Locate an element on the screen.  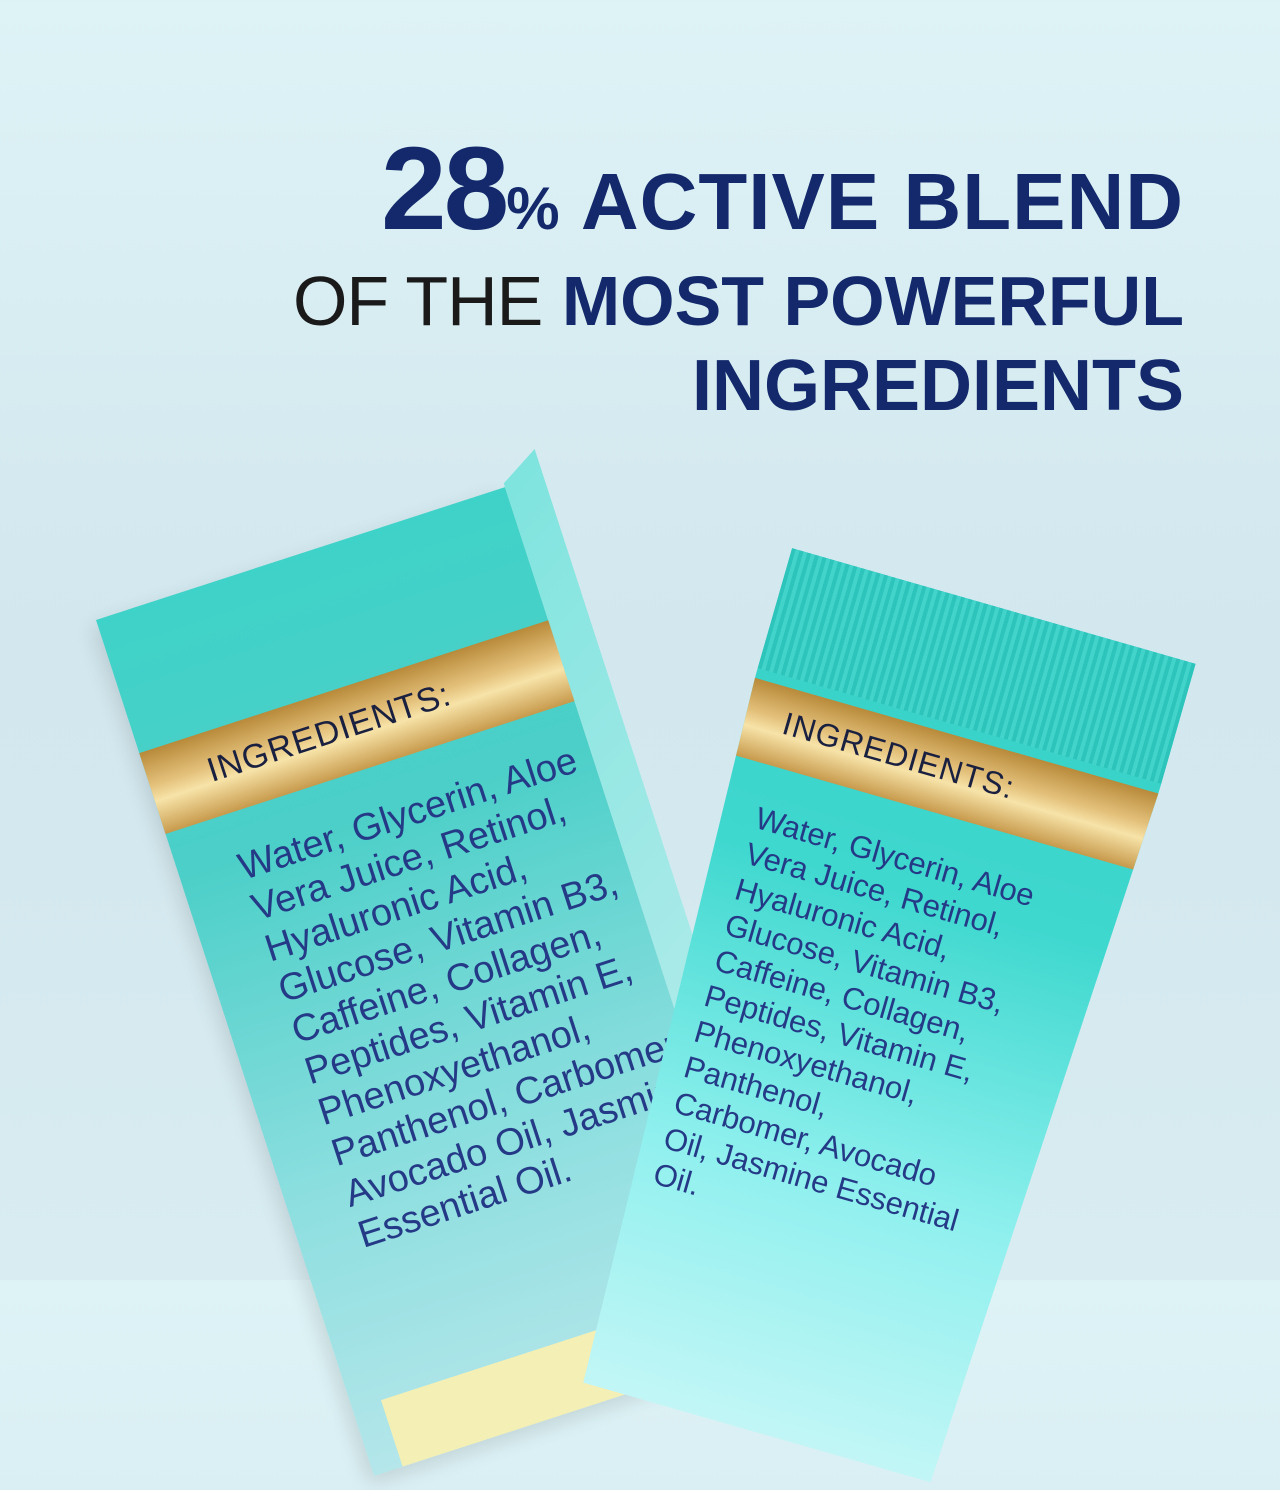
headline-line-1: 28% ACTIVE BLEND is located at coordinates (738, 189).